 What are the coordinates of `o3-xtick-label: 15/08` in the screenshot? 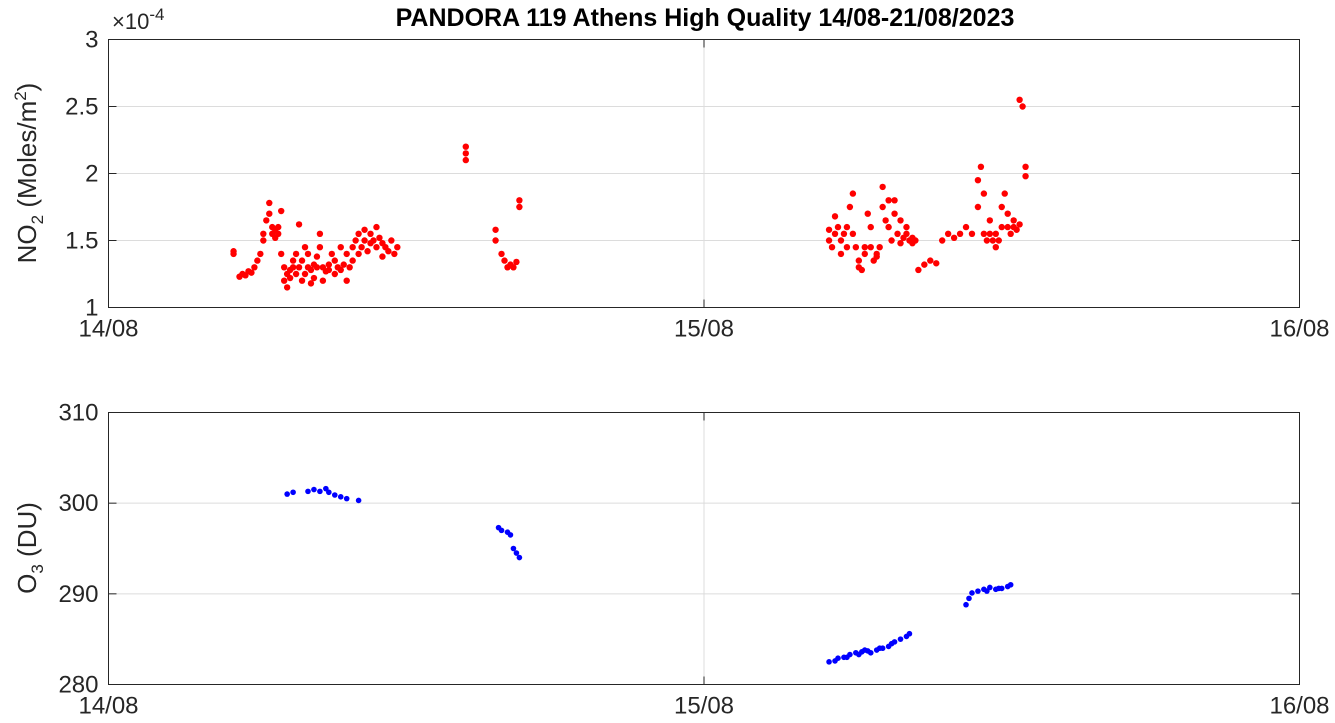 It's located at (704, 706).